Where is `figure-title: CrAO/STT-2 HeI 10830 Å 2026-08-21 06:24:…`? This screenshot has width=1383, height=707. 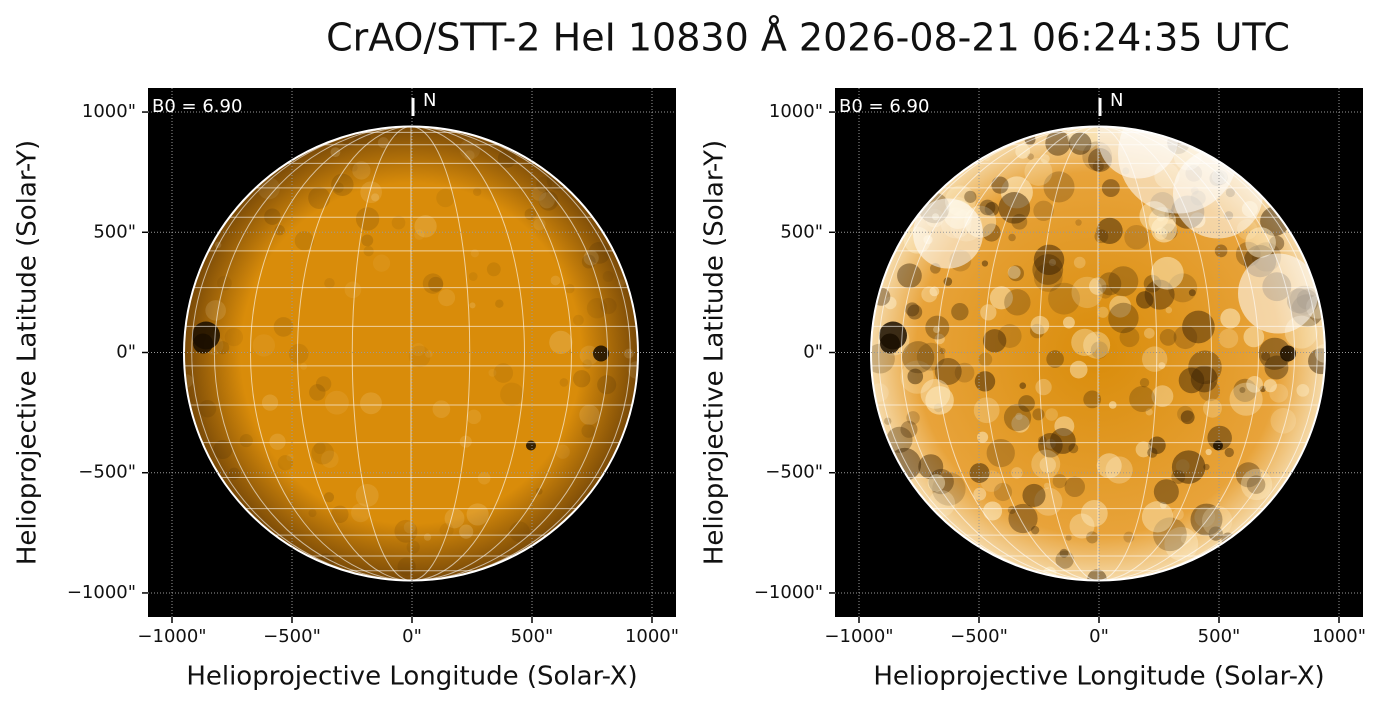
figure-title: CrAO/STT-2 HeI 10830 Å 2026-08-21 06:24:… is located at coordinates (808, 38).